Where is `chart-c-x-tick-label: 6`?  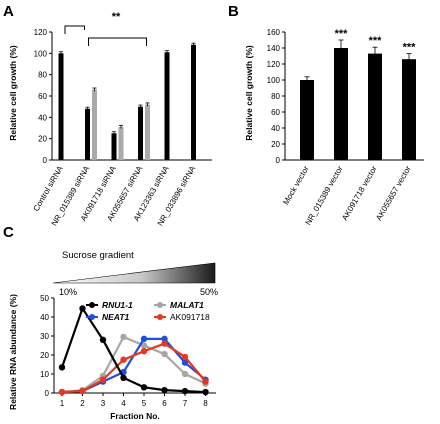
chart-c-x-tick-label: 6 is located at coordinates (164, 403).